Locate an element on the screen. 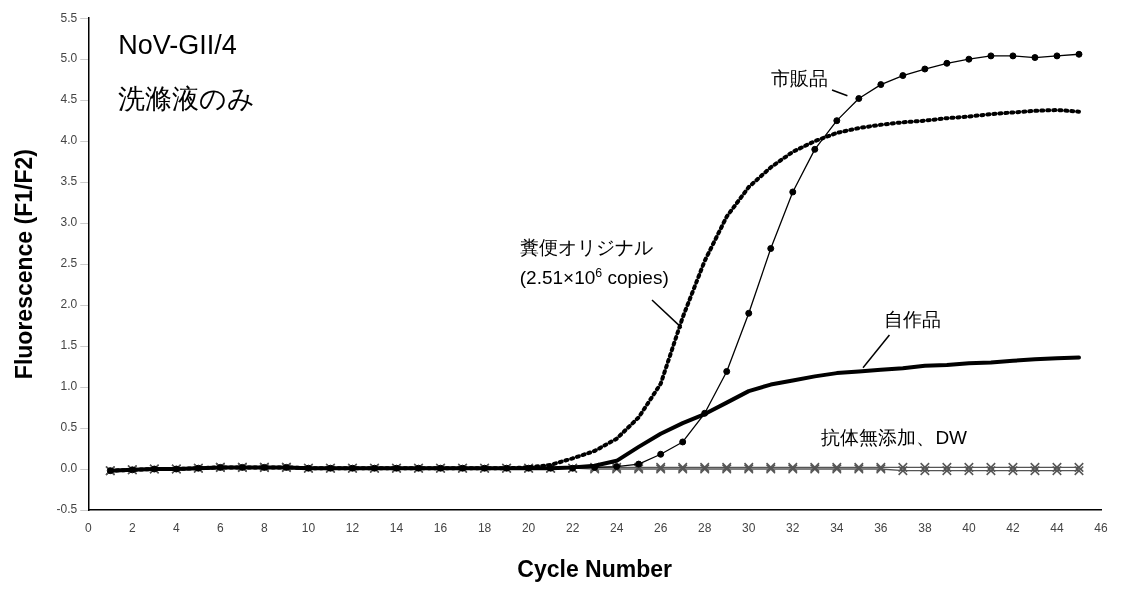 Image resolution: width=1121 pixels, height=595 pixels. x-tick-label: 28 is located at coordinates (705, 527).